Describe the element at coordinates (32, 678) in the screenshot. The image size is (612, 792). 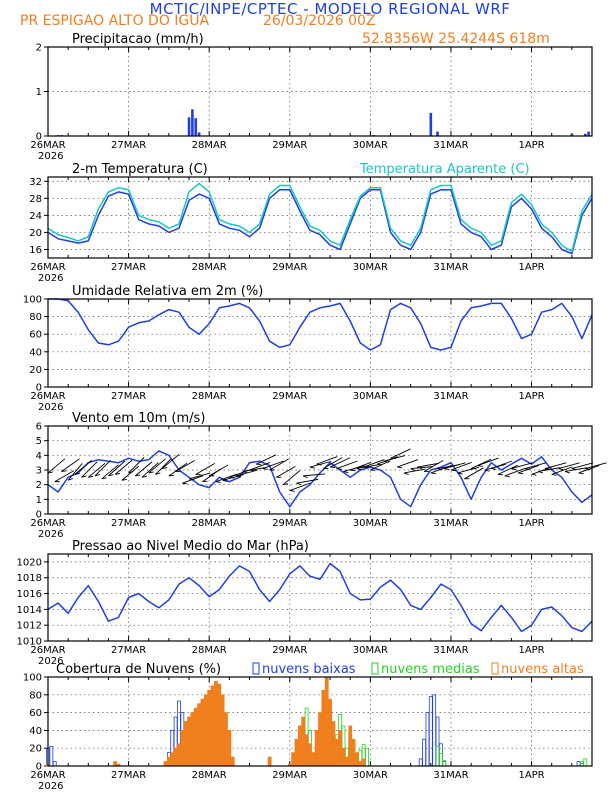
I see `y-tick-label: 100` at that location.